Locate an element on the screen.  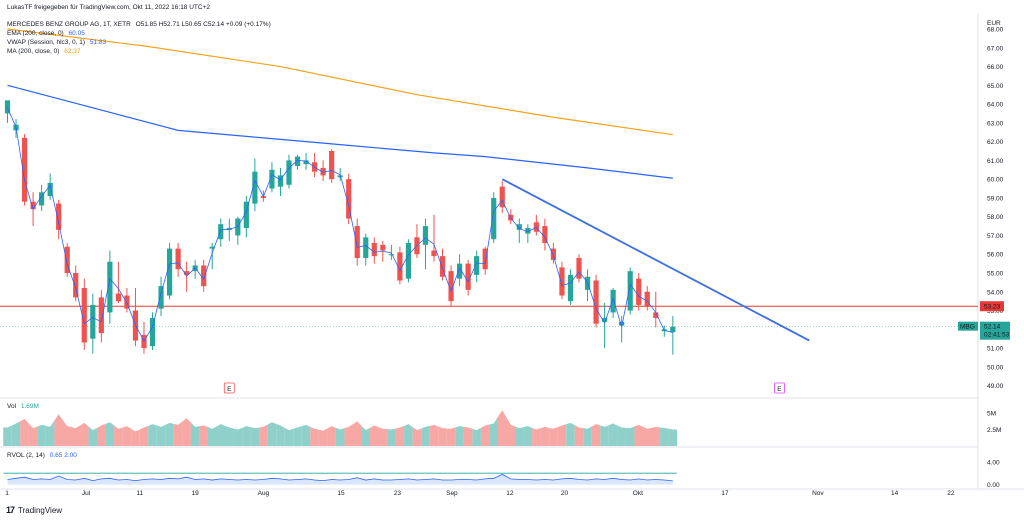
instrument-name: MERCEDES BENZ GROUP AG, 1T, XETR is located at coordinates (69, 24).